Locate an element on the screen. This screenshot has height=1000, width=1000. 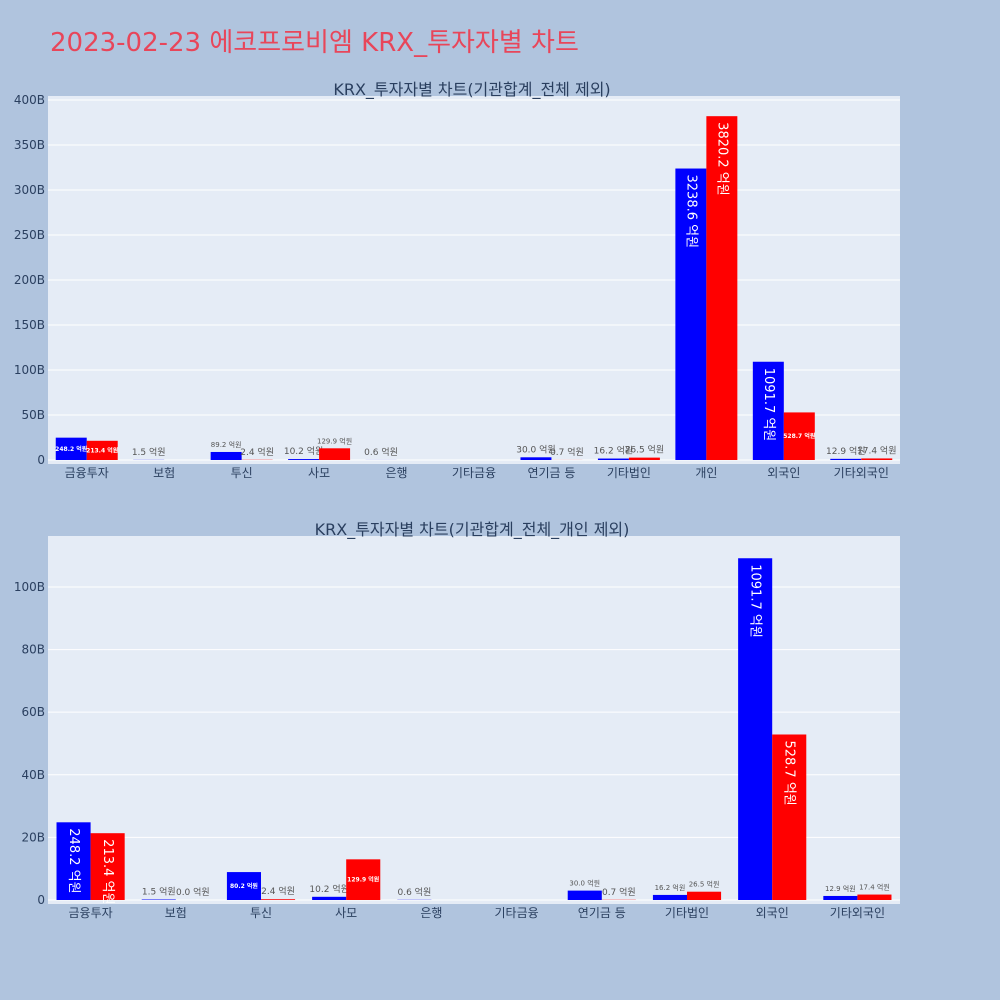
y-tick-label: 80B is located at coordinates (33, 650).